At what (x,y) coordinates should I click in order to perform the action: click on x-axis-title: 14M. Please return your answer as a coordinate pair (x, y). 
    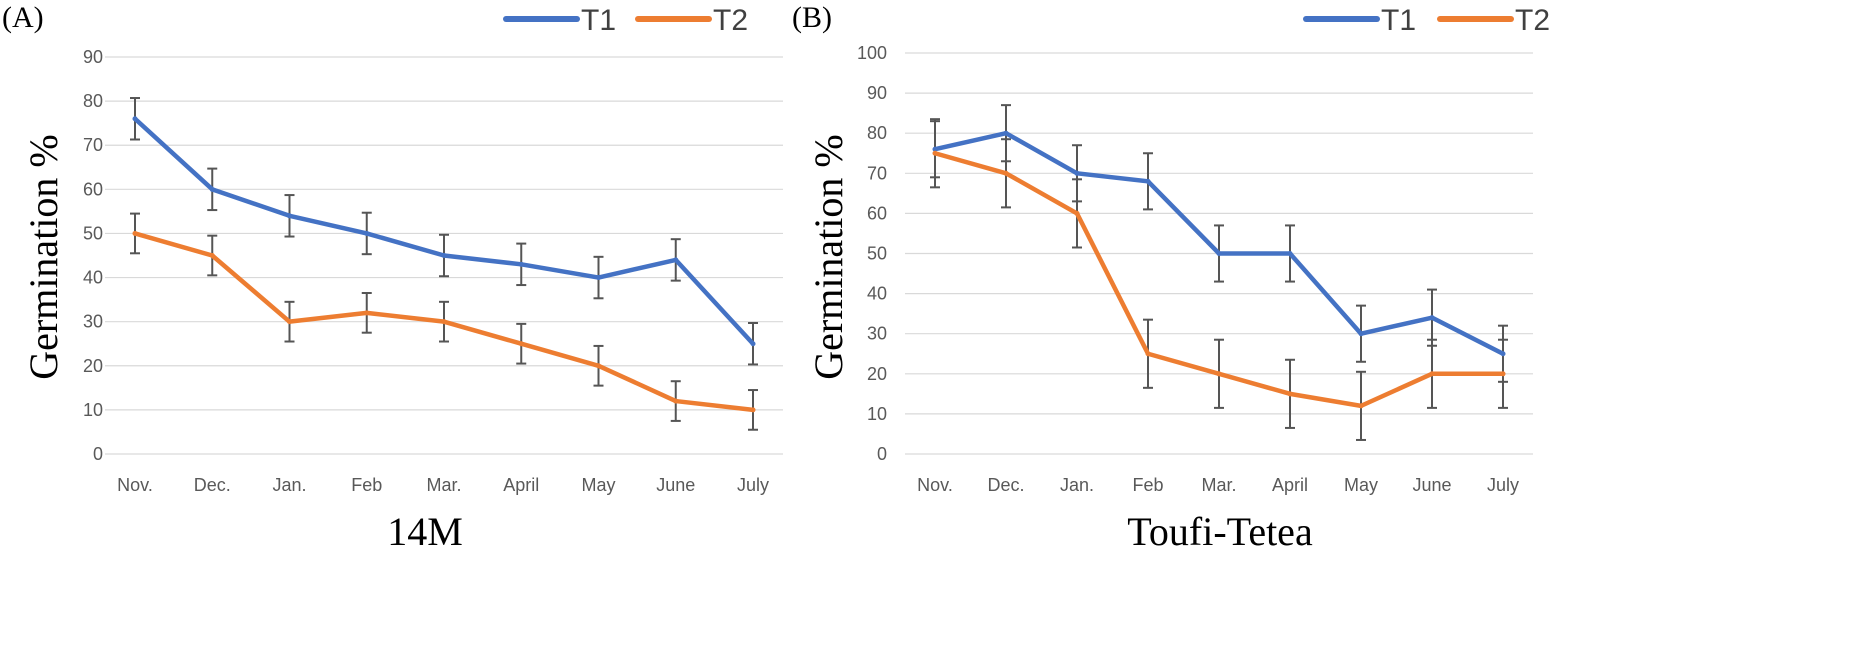
    Looking at the image, I should click on (425, 531).